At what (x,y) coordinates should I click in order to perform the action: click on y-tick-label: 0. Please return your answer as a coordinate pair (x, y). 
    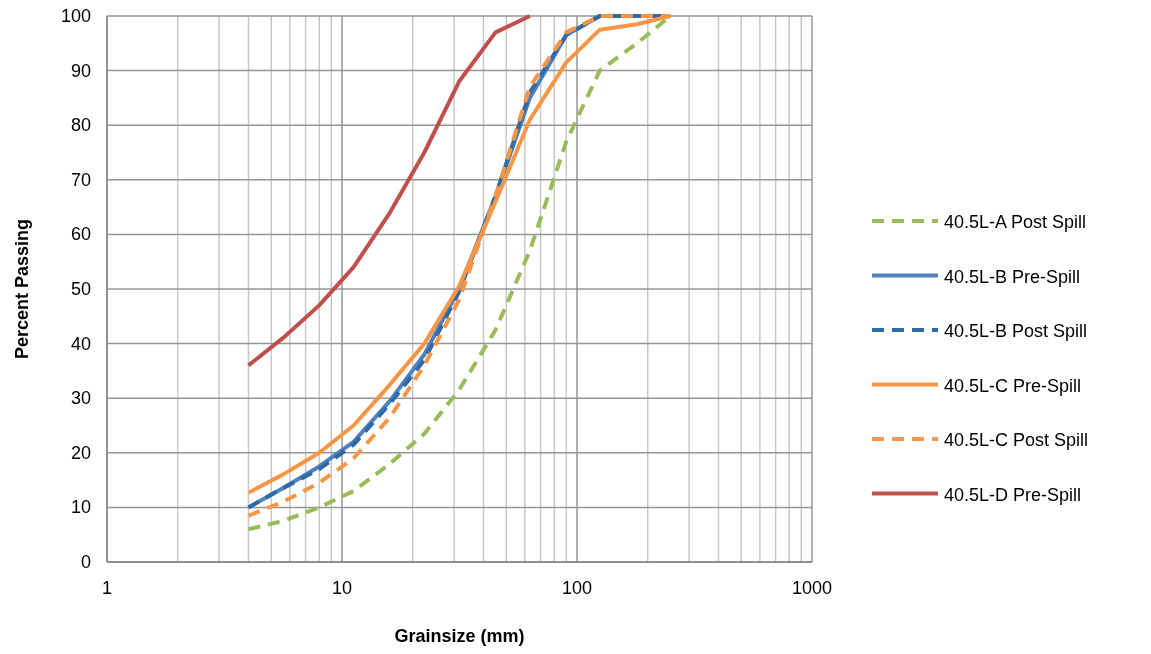
    Looking at the image, I should click on (85, 562).